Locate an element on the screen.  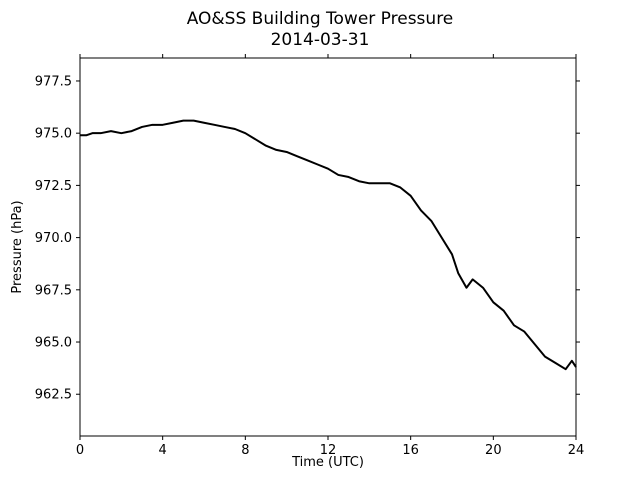
y-tick-label: 970.0 is located at coordinates (53, 238).